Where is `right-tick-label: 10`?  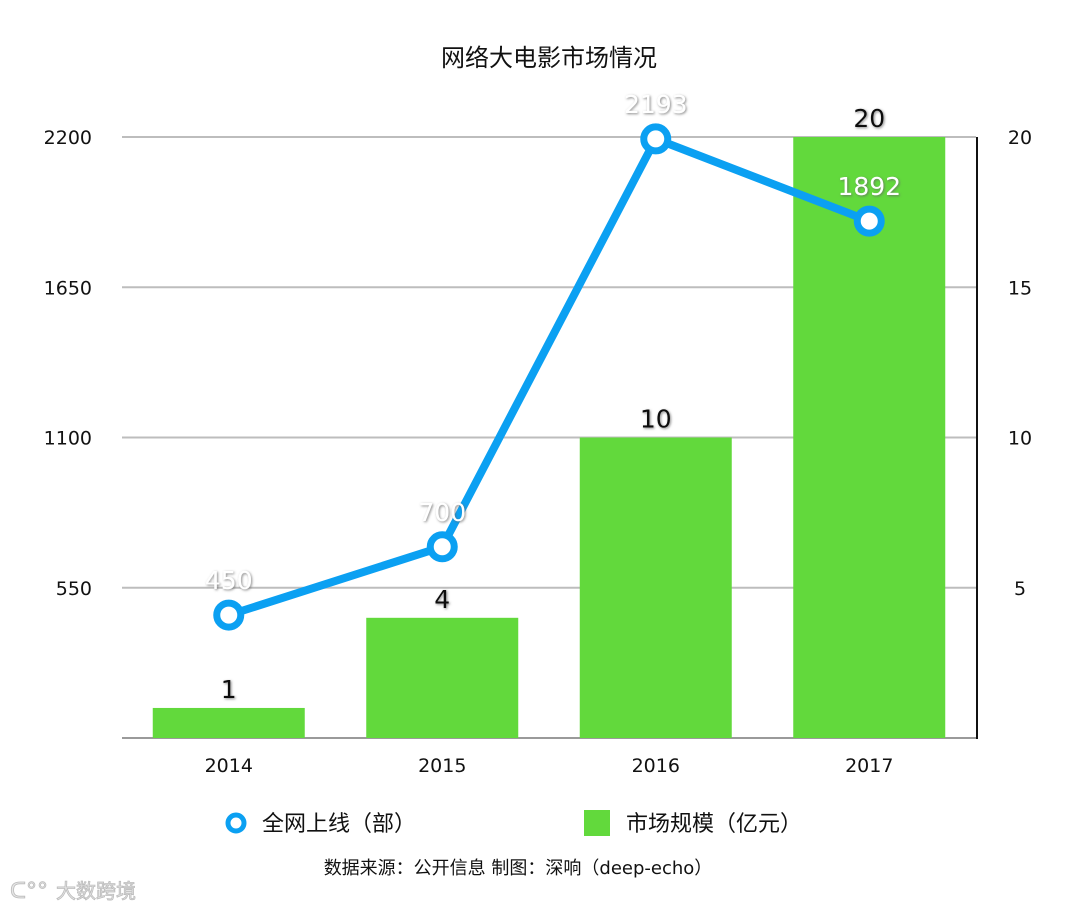 right-tick-label: 10 is located at coordinates (1020, 439).